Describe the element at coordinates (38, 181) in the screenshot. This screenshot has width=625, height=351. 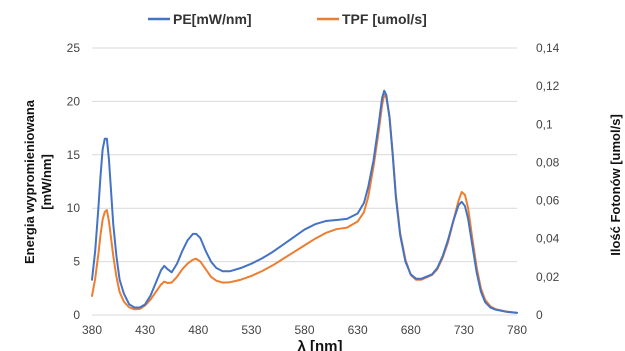
I see `y-axis-title-left-line1: Energia wypromieniowana [mW/nm]` at that location.